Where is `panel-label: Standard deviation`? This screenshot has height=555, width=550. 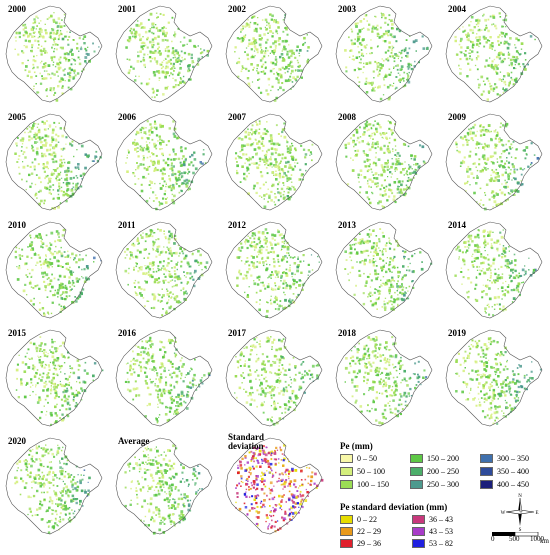 panel-label: Standard deviation is located at coordinates (246, 441).